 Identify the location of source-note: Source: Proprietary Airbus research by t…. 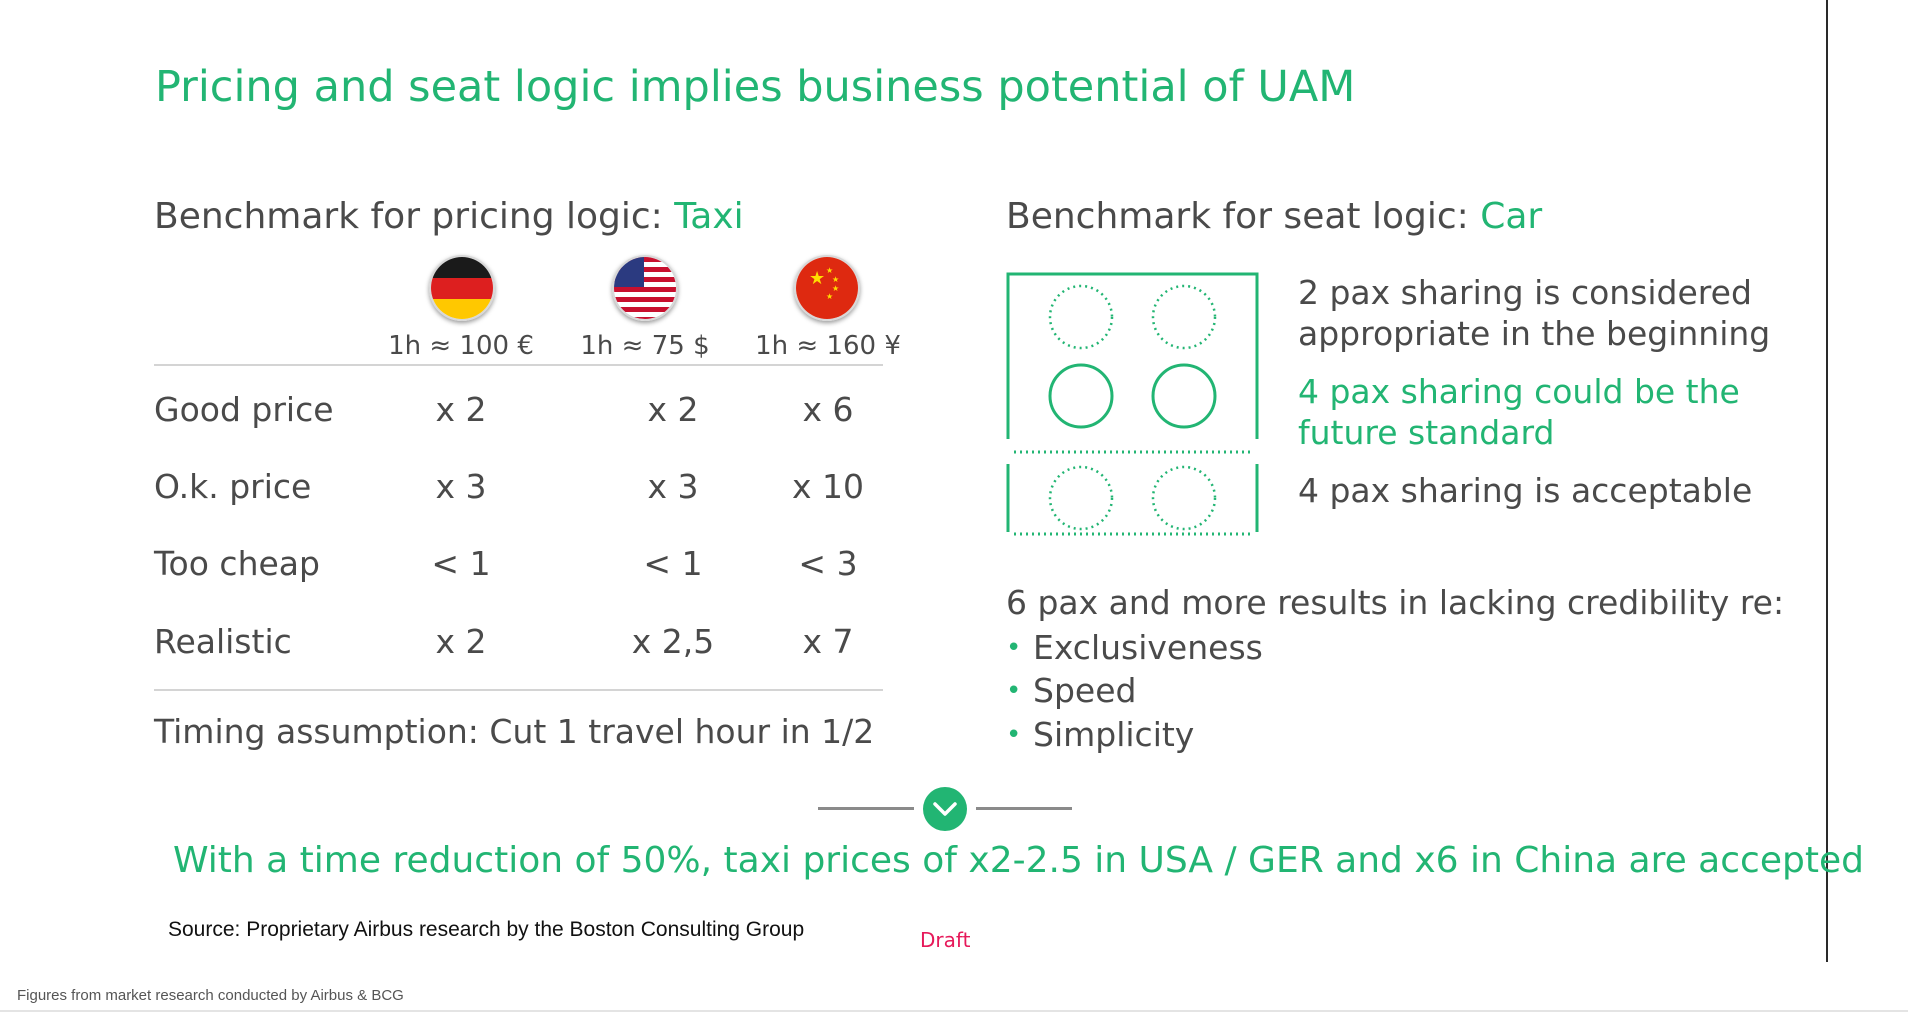
(486, 929).